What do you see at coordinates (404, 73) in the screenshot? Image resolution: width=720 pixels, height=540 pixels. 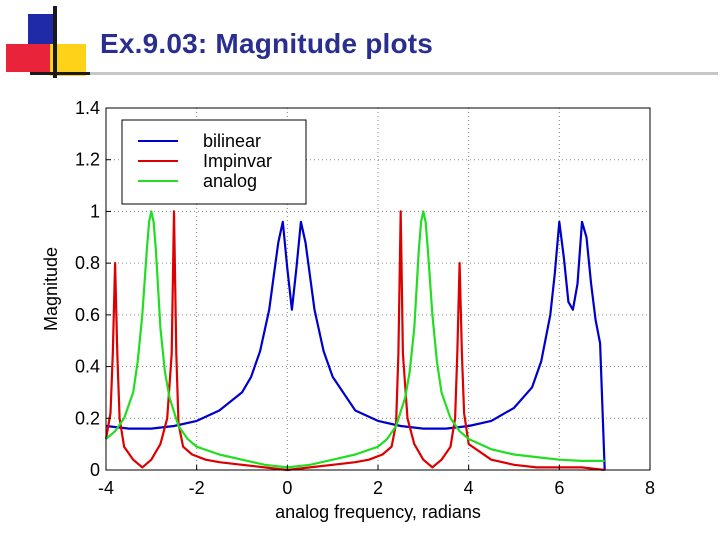 I see `title-underline-shadow` at bounding box center [404, 73].